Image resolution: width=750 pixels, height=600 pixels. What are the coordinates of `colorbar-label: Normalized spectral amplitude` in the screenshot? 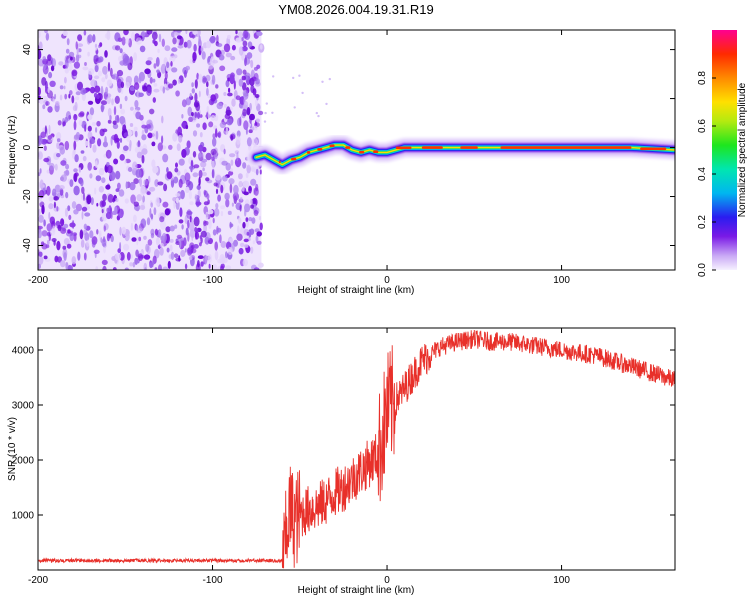 It's located at (742, 149).